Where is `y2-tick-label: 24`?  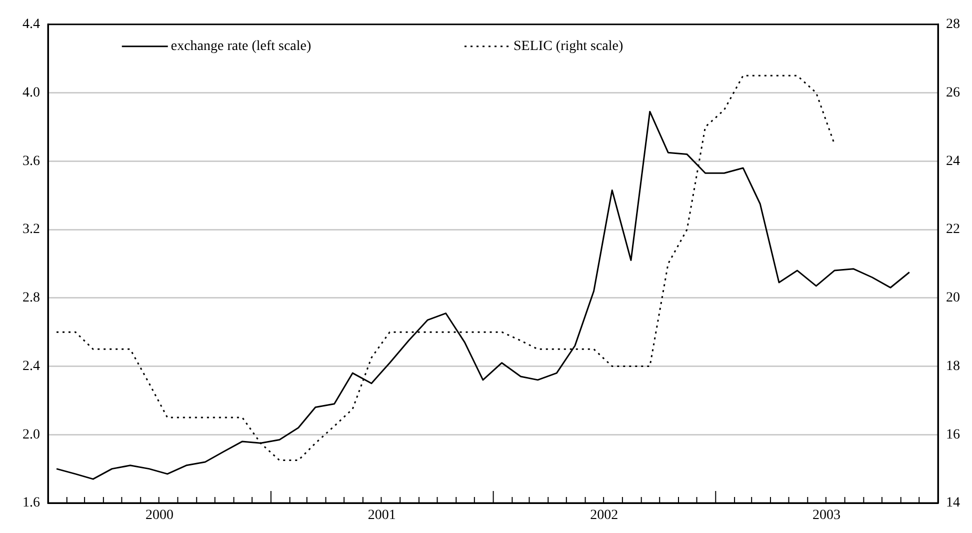
y2-tick-label: 24 is located at coordinates (953, 161).